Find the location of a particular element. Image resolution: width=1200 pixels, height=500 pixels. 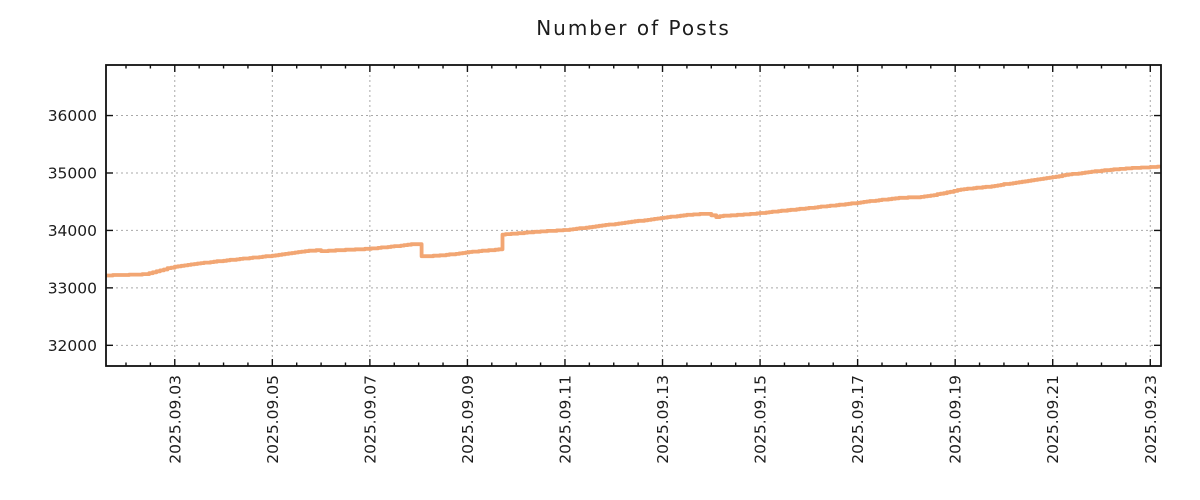

y-tick-label: 32000 is located at coordinates (72, 346).